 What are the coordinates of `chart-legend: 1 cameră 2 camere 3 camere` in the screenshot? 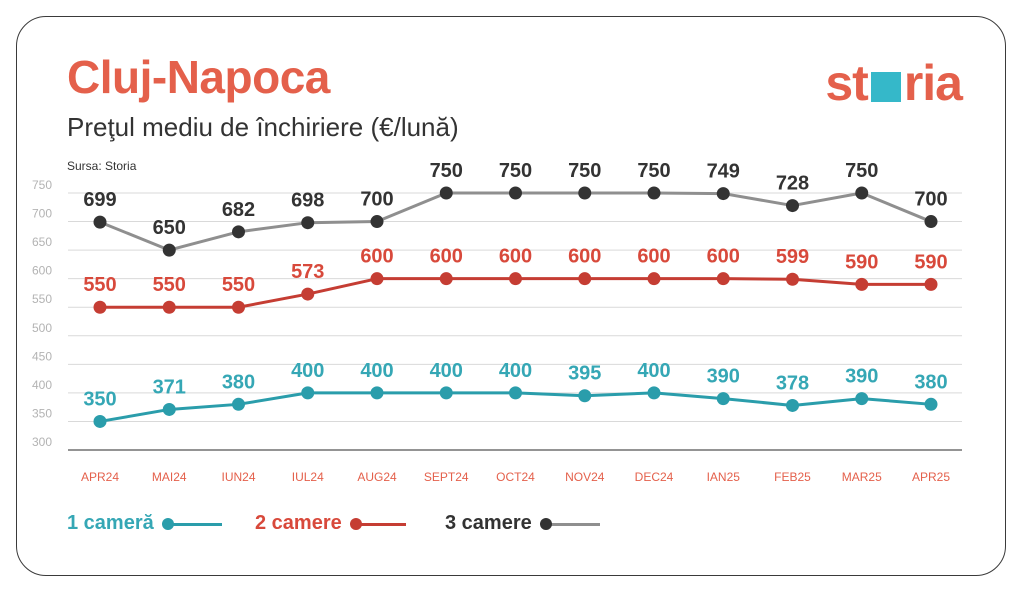 It's located at (512, 527).